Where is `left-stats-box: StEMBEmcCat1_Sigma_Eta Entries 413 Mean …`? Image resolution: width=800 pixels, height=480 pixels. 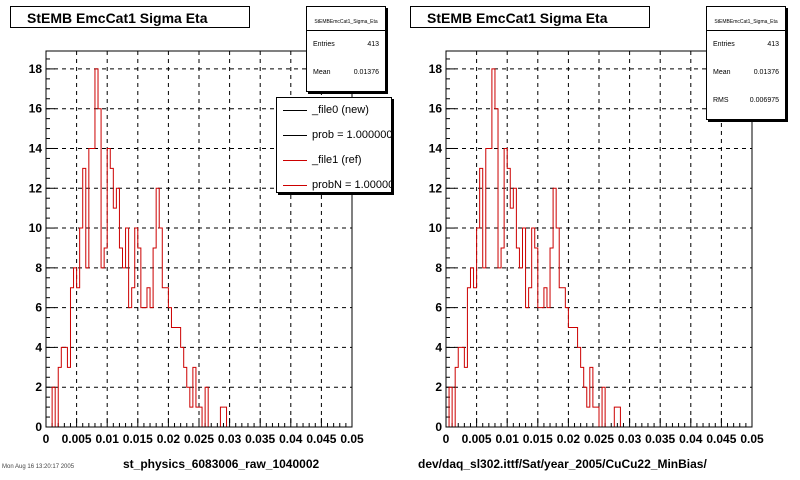 left-stats-box: StEMBEmcCat1_Sigma_Eta Entries 413 Mean … is located at coordinates (346, 49).